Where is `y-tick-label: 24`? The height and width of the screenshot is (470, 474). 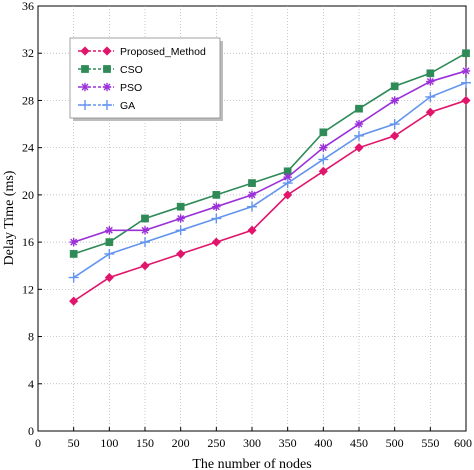 y-tick-label: 24 is located at coordinates (28, 148).